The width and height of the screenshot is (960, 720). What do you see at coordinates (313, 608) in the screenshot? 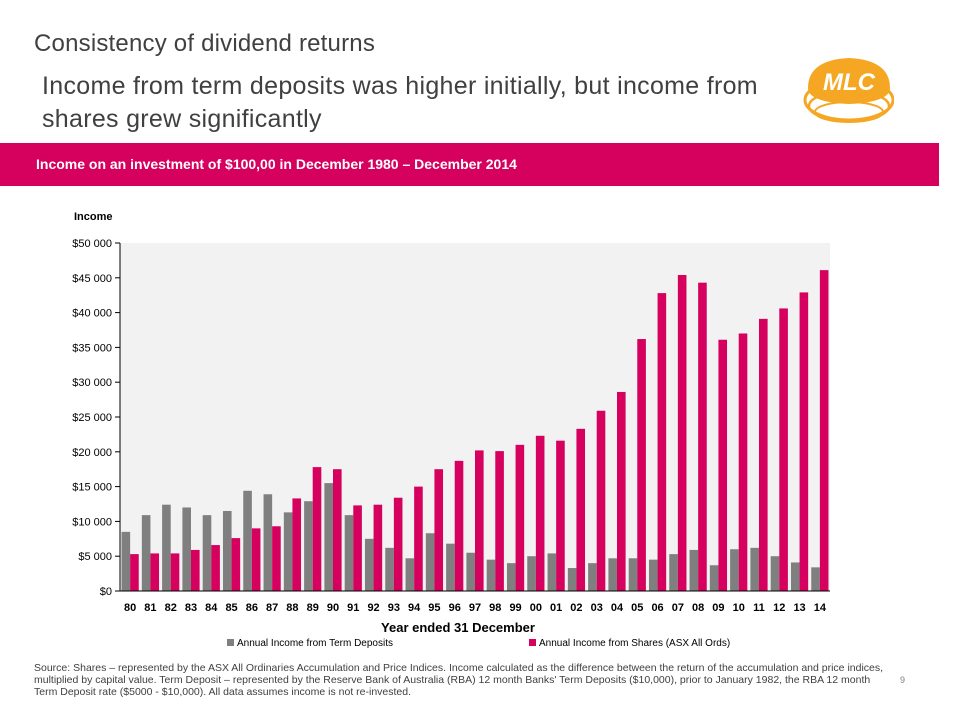
I see `x-tick-label: 89` at bounding box center [313, 608].